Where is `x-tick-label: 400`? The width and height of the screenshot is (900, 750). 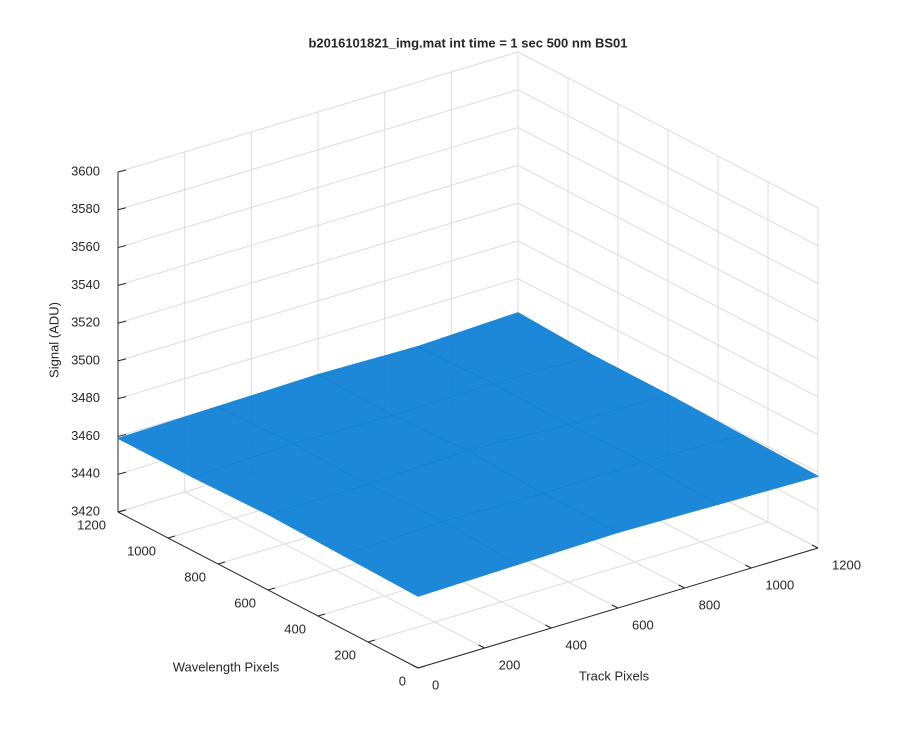 x-tick-label: 400 is located at coordinates (576, 644).